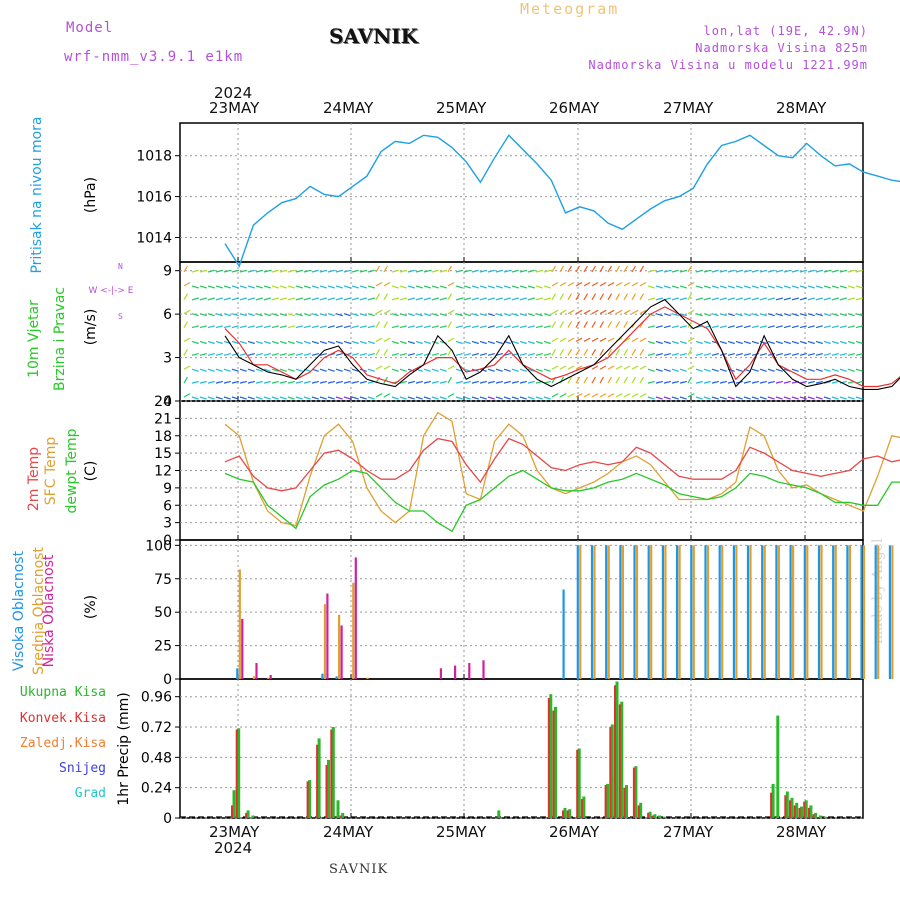  What do you see at coordinates (158, 546) in the screenshot?
I see `y-tick-label: 100` at bounding box center [158, 546].